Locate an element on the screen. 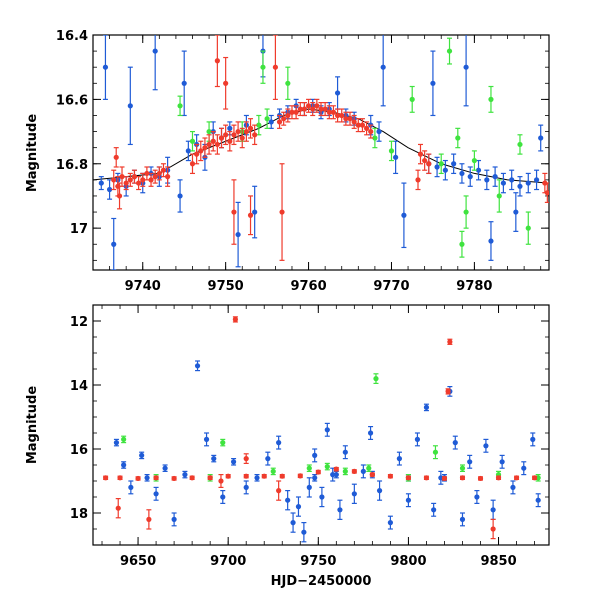 The height and width of the screenshot is (600, 600). top-y-tick-label: 17 is located at coordinates (79, 229).